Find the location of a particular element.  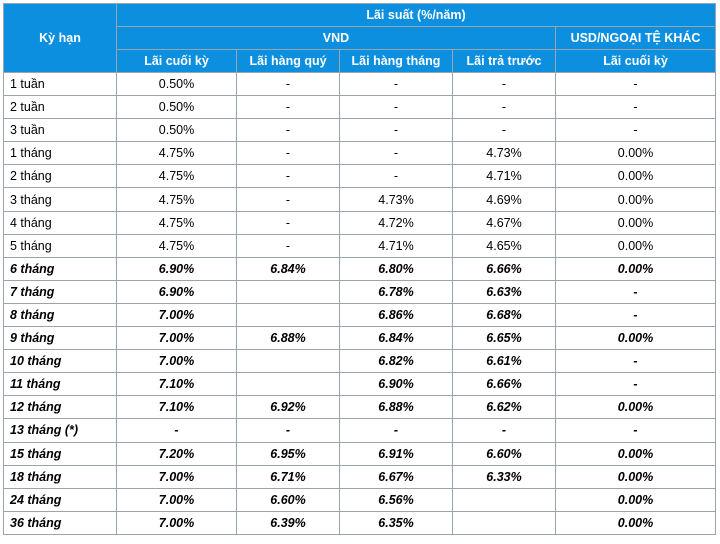

table-row: 2 tháng 4.75% - -4.71% 0.00% is located at coordinates (360, 176).